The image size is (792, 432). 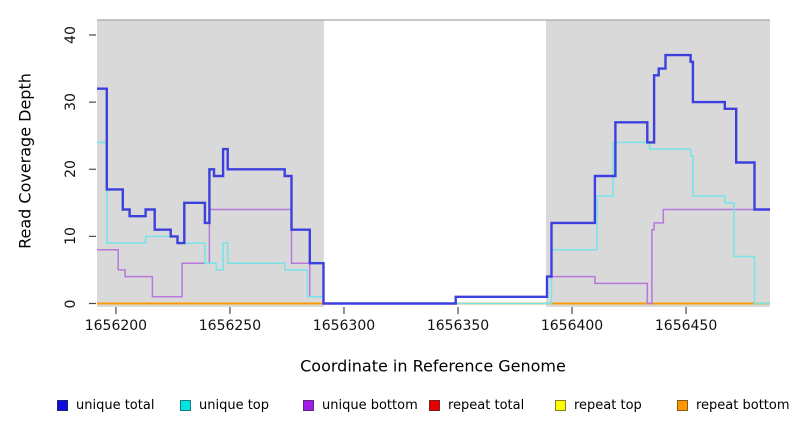 What do you see at coordinates (370, 405) in the screenshot?
I see `legend-label: unique bottom` at bounding box center [370, 405].